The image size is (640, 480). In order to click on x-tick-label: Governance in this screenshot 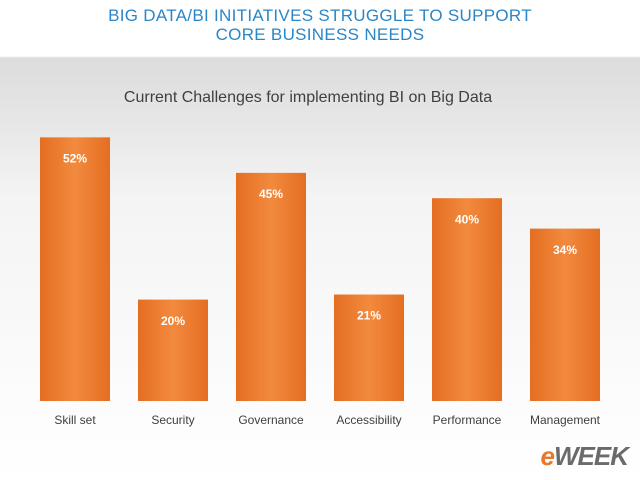, I will do `click(271, 420)`.